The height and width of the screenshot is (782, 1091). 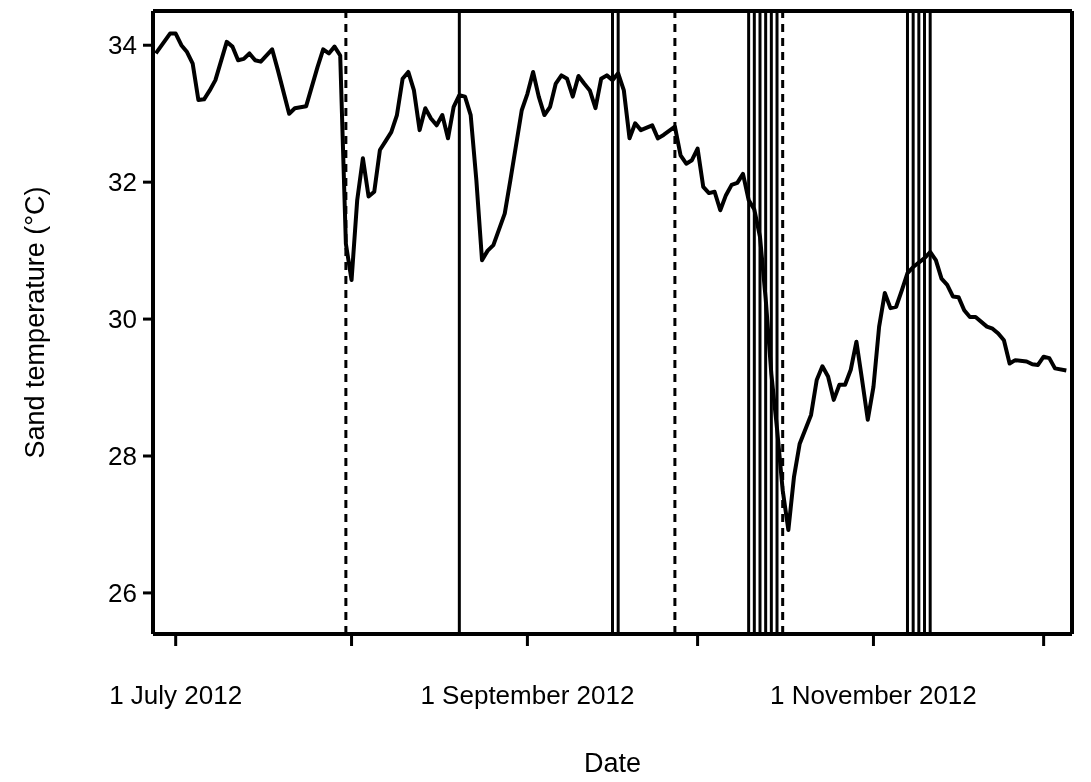 I want to click on y-tick-label: 26, so click(x=122, y=593).